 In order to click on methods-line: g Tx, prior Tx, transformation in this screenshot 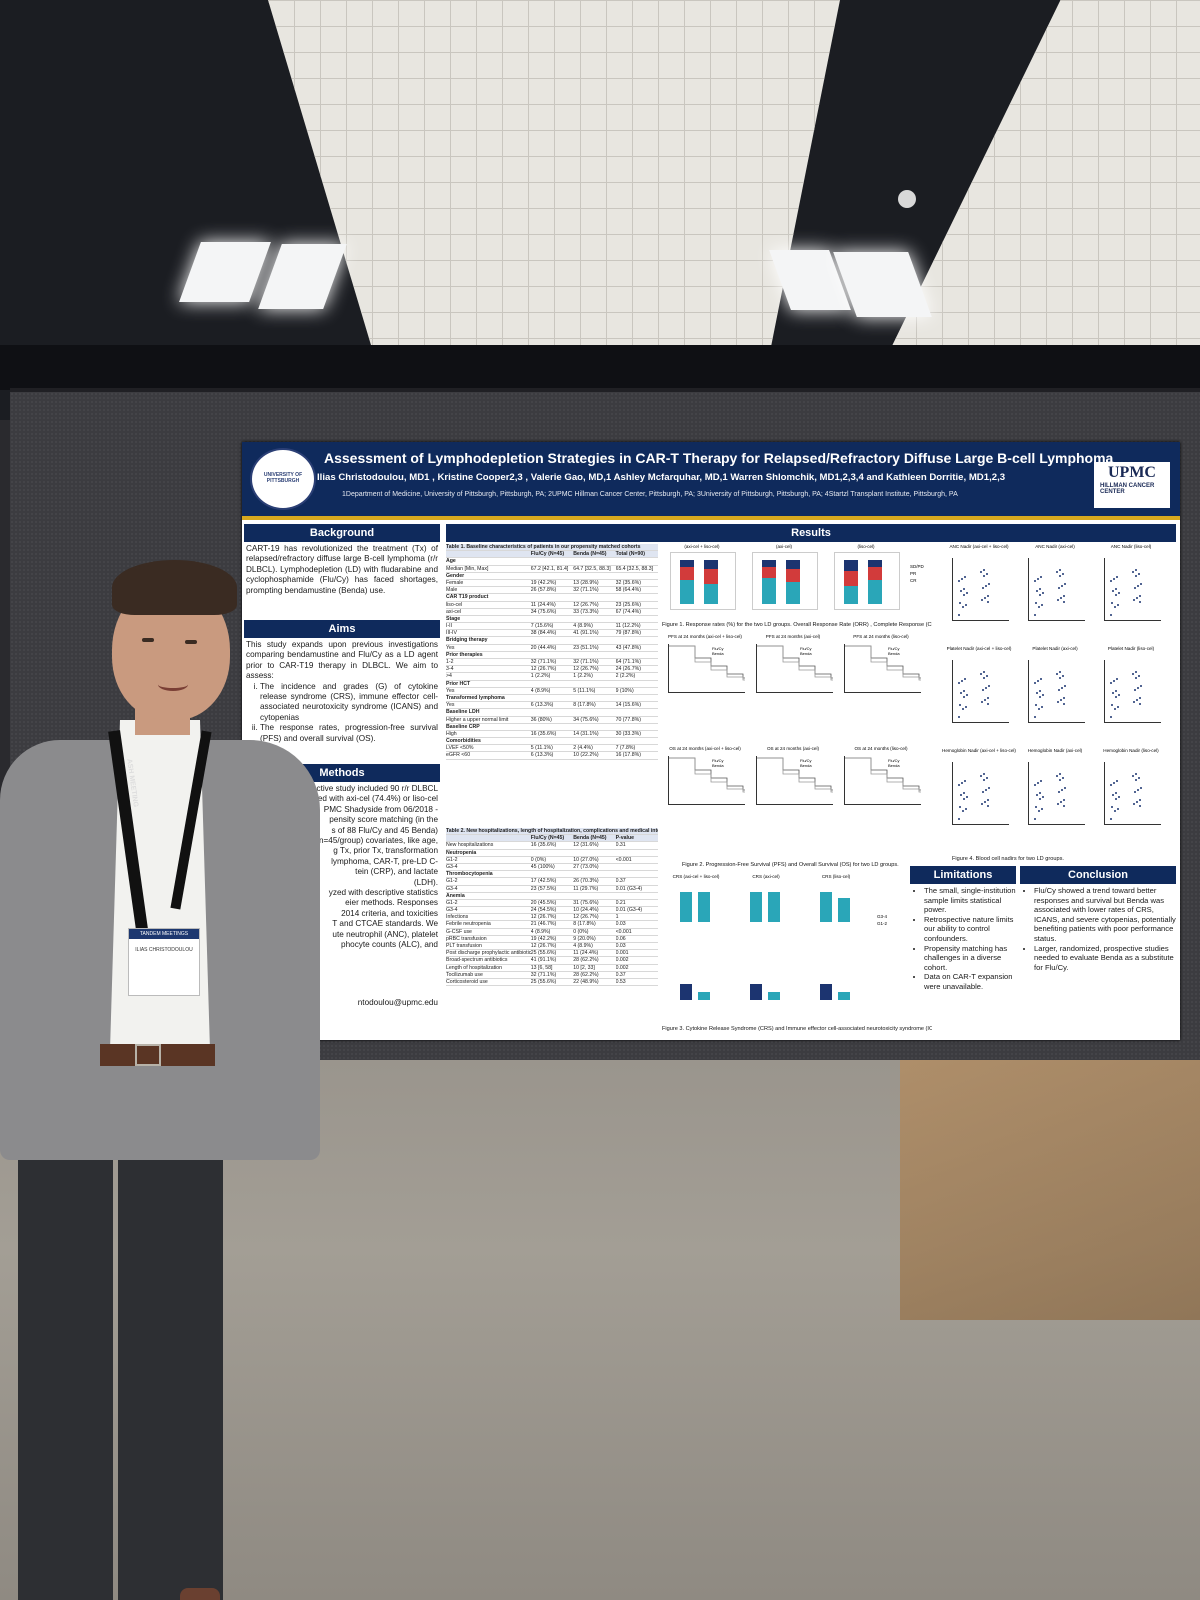, I will do `click(385, 851)`.